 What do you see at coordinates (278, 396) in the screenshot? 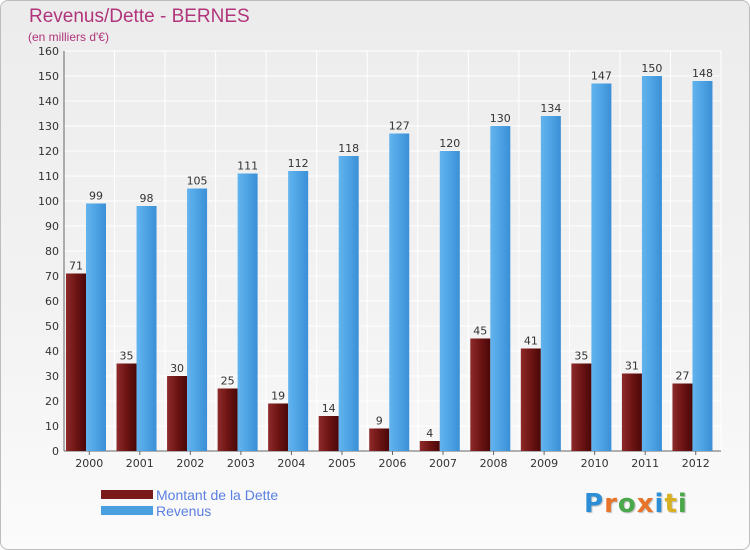
I see `data-label: 19` at bounding box center [278, 396].